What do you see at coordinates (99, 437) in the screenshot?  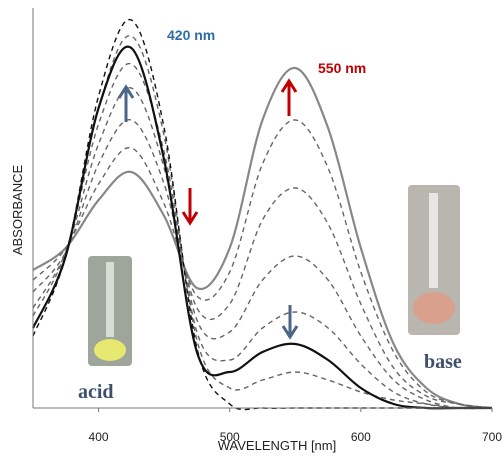 I see `x-tick-label: 400` at bounding box center [99, 437].